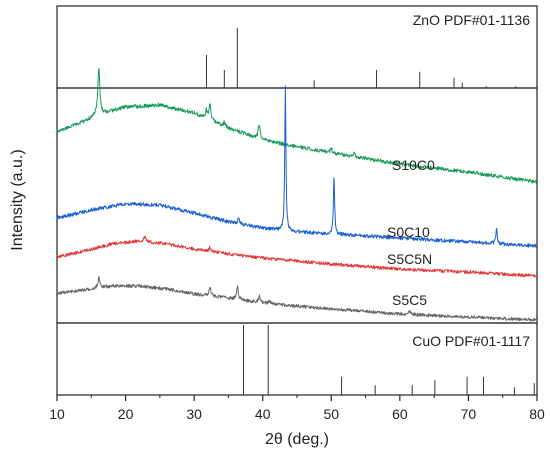  Describe the element at coordinates (409, 259) in the screenshot. I see `series-label-s5c5n: S5C5N` at that location.